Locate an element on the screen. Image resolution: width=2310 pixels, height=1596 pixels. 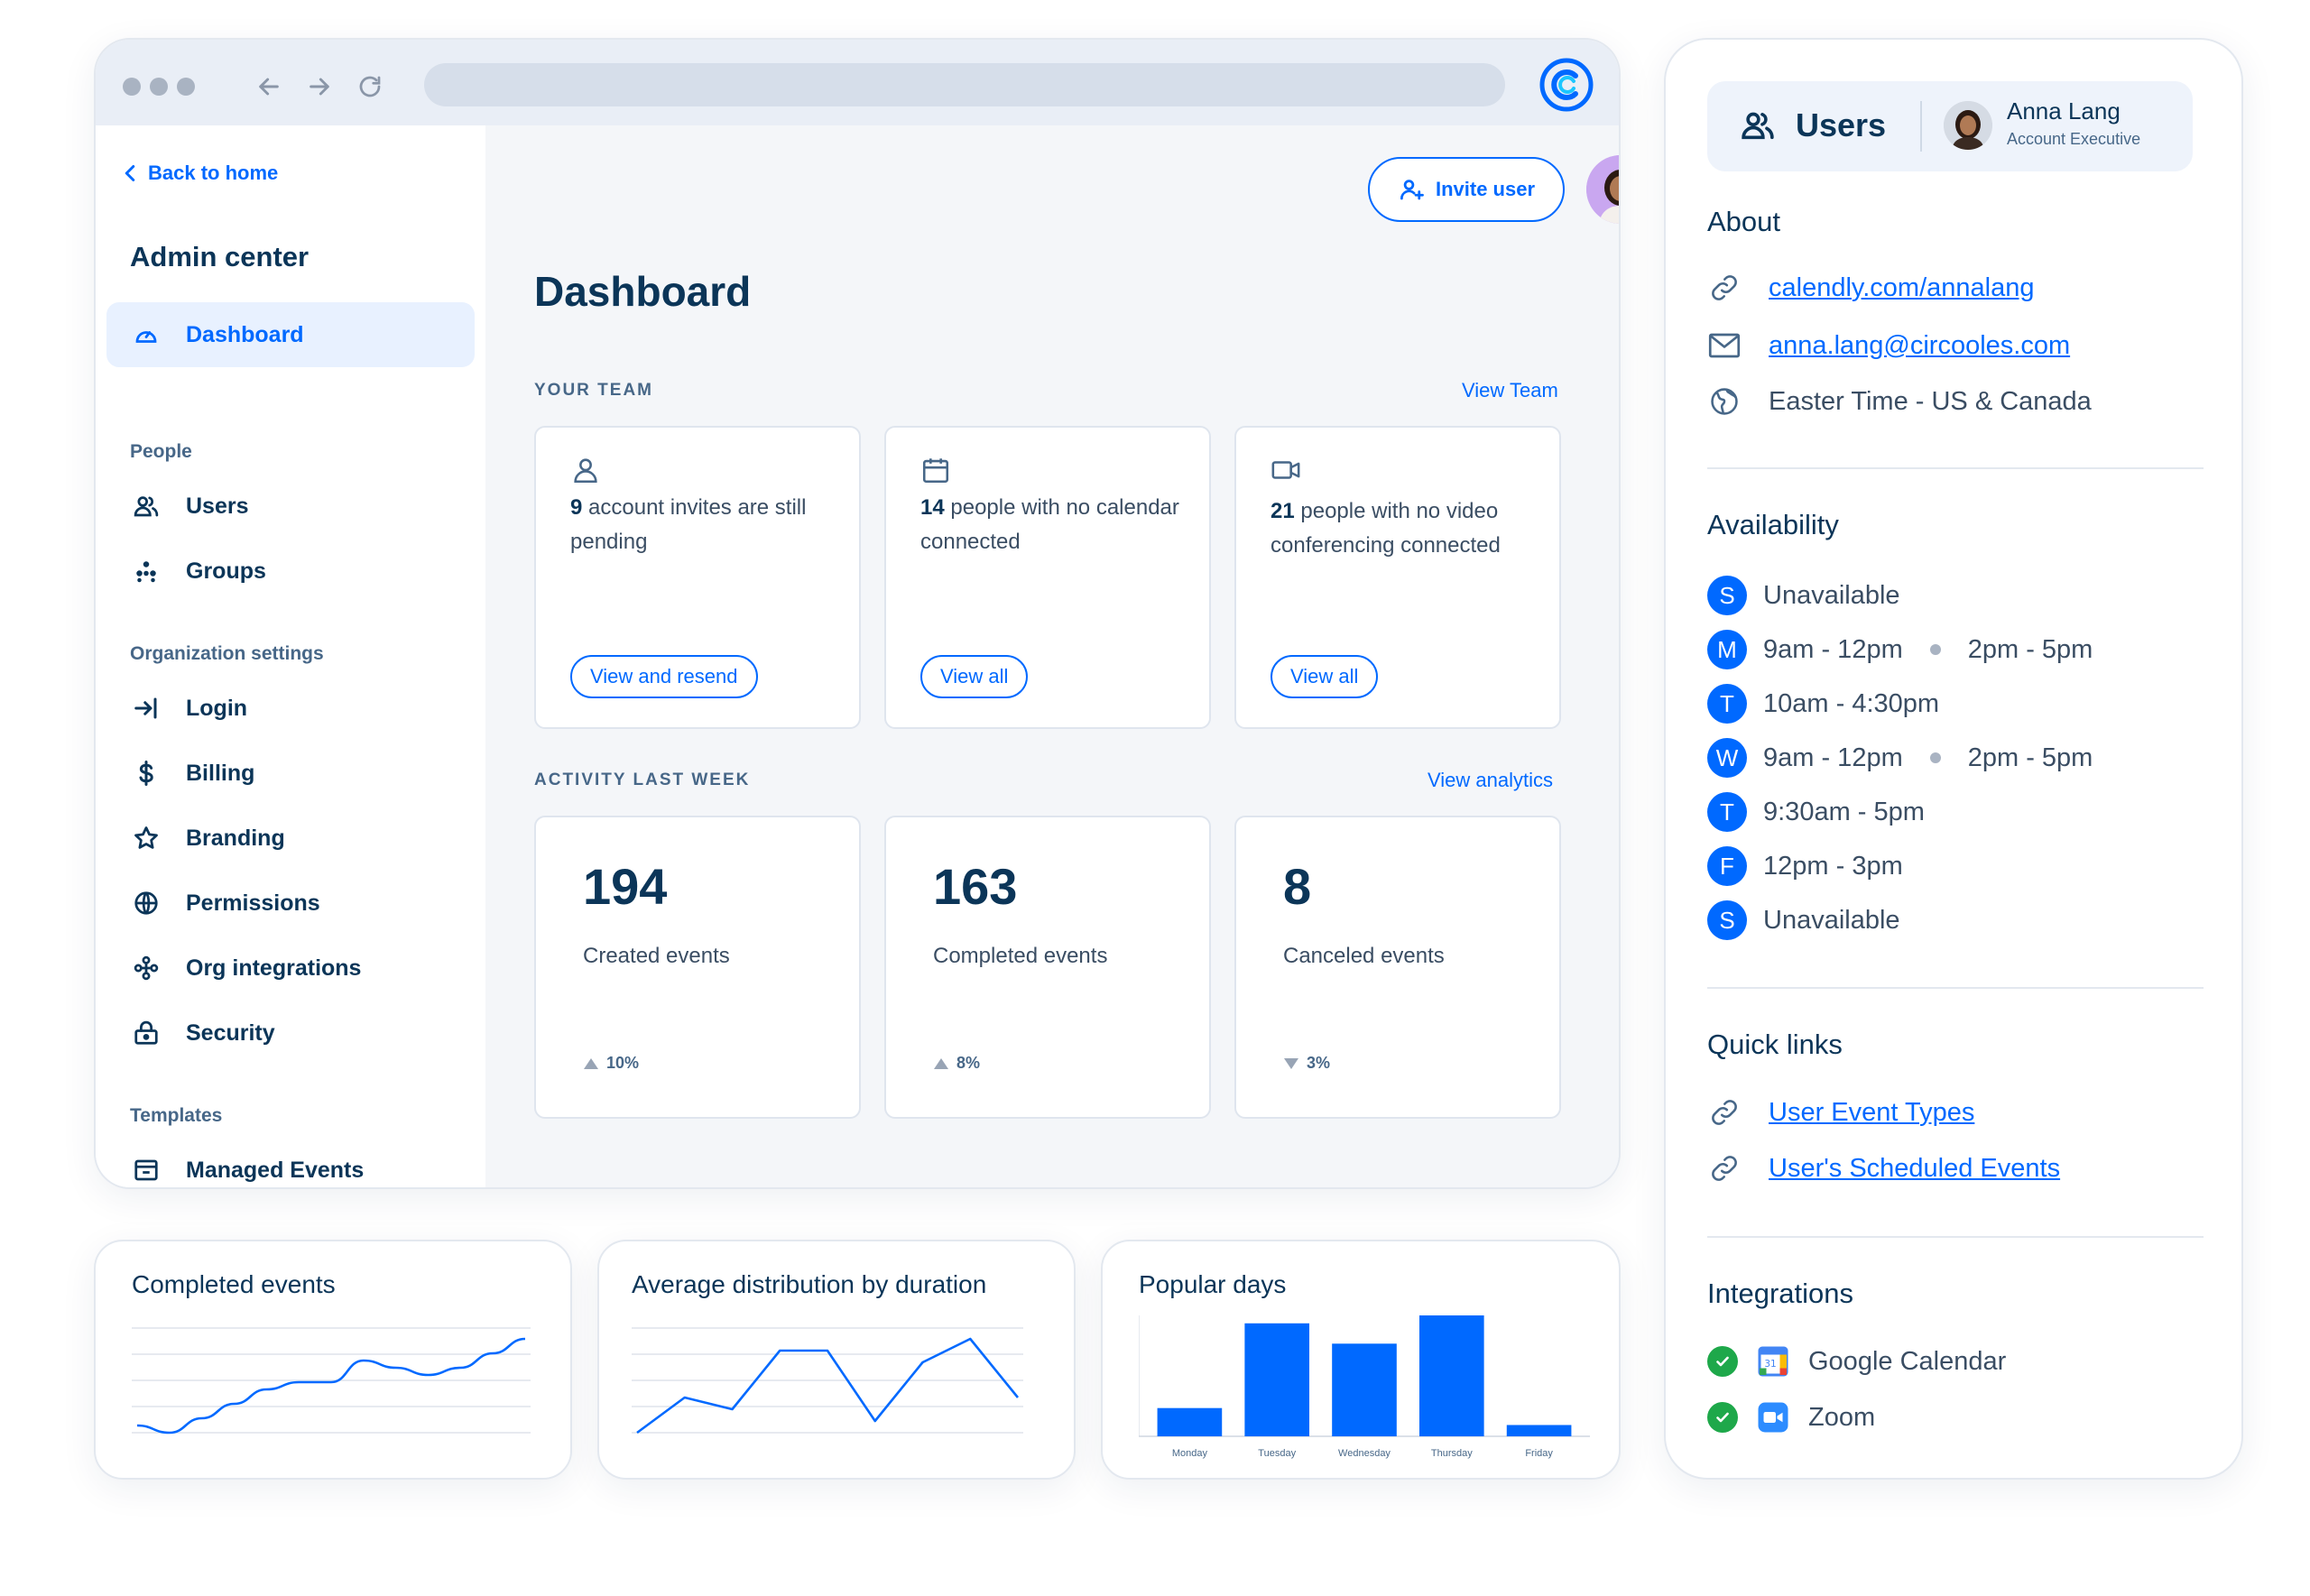
scheduling-link: calendly.com/annalang is located at coordinates (1902, 287).